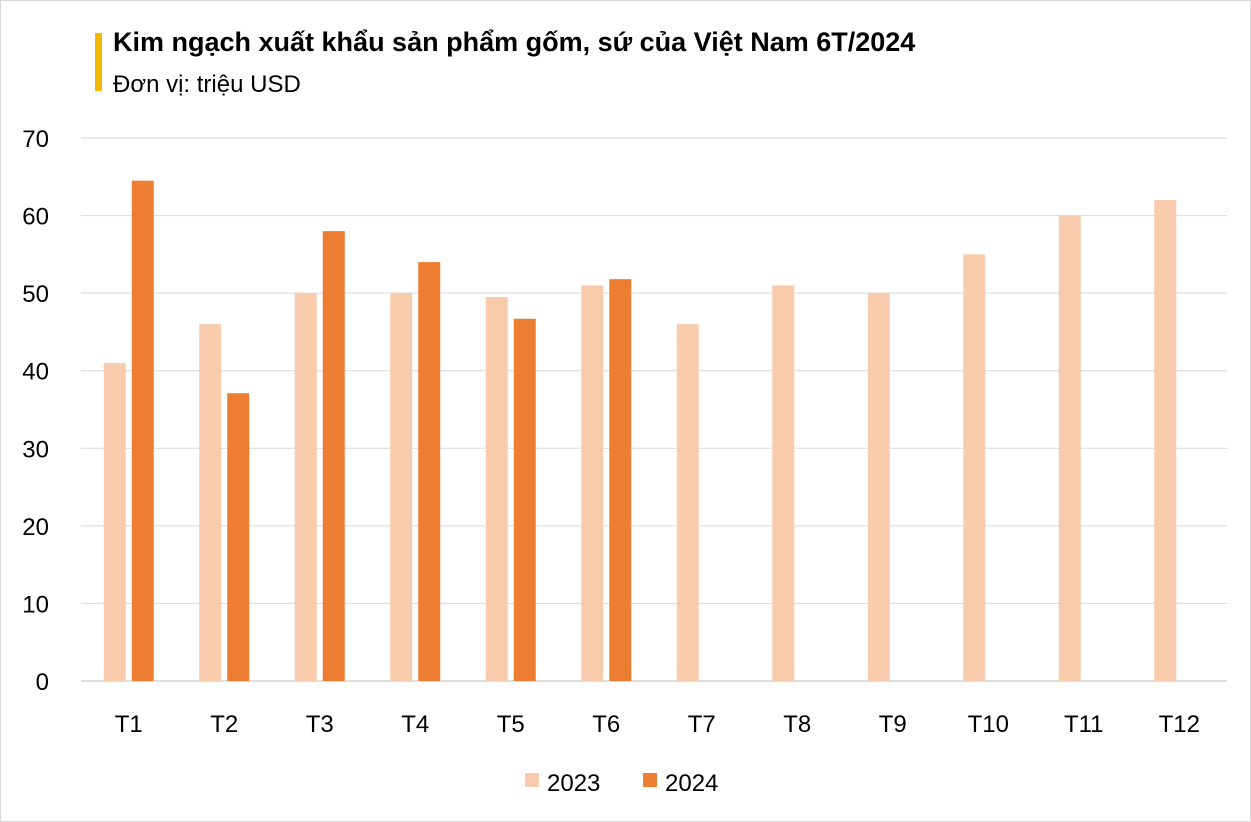  What do you see at coordinates (1084, 724) in the screenshot?
I see `x-tick-label: T11` at bounding box center [1084, 724].